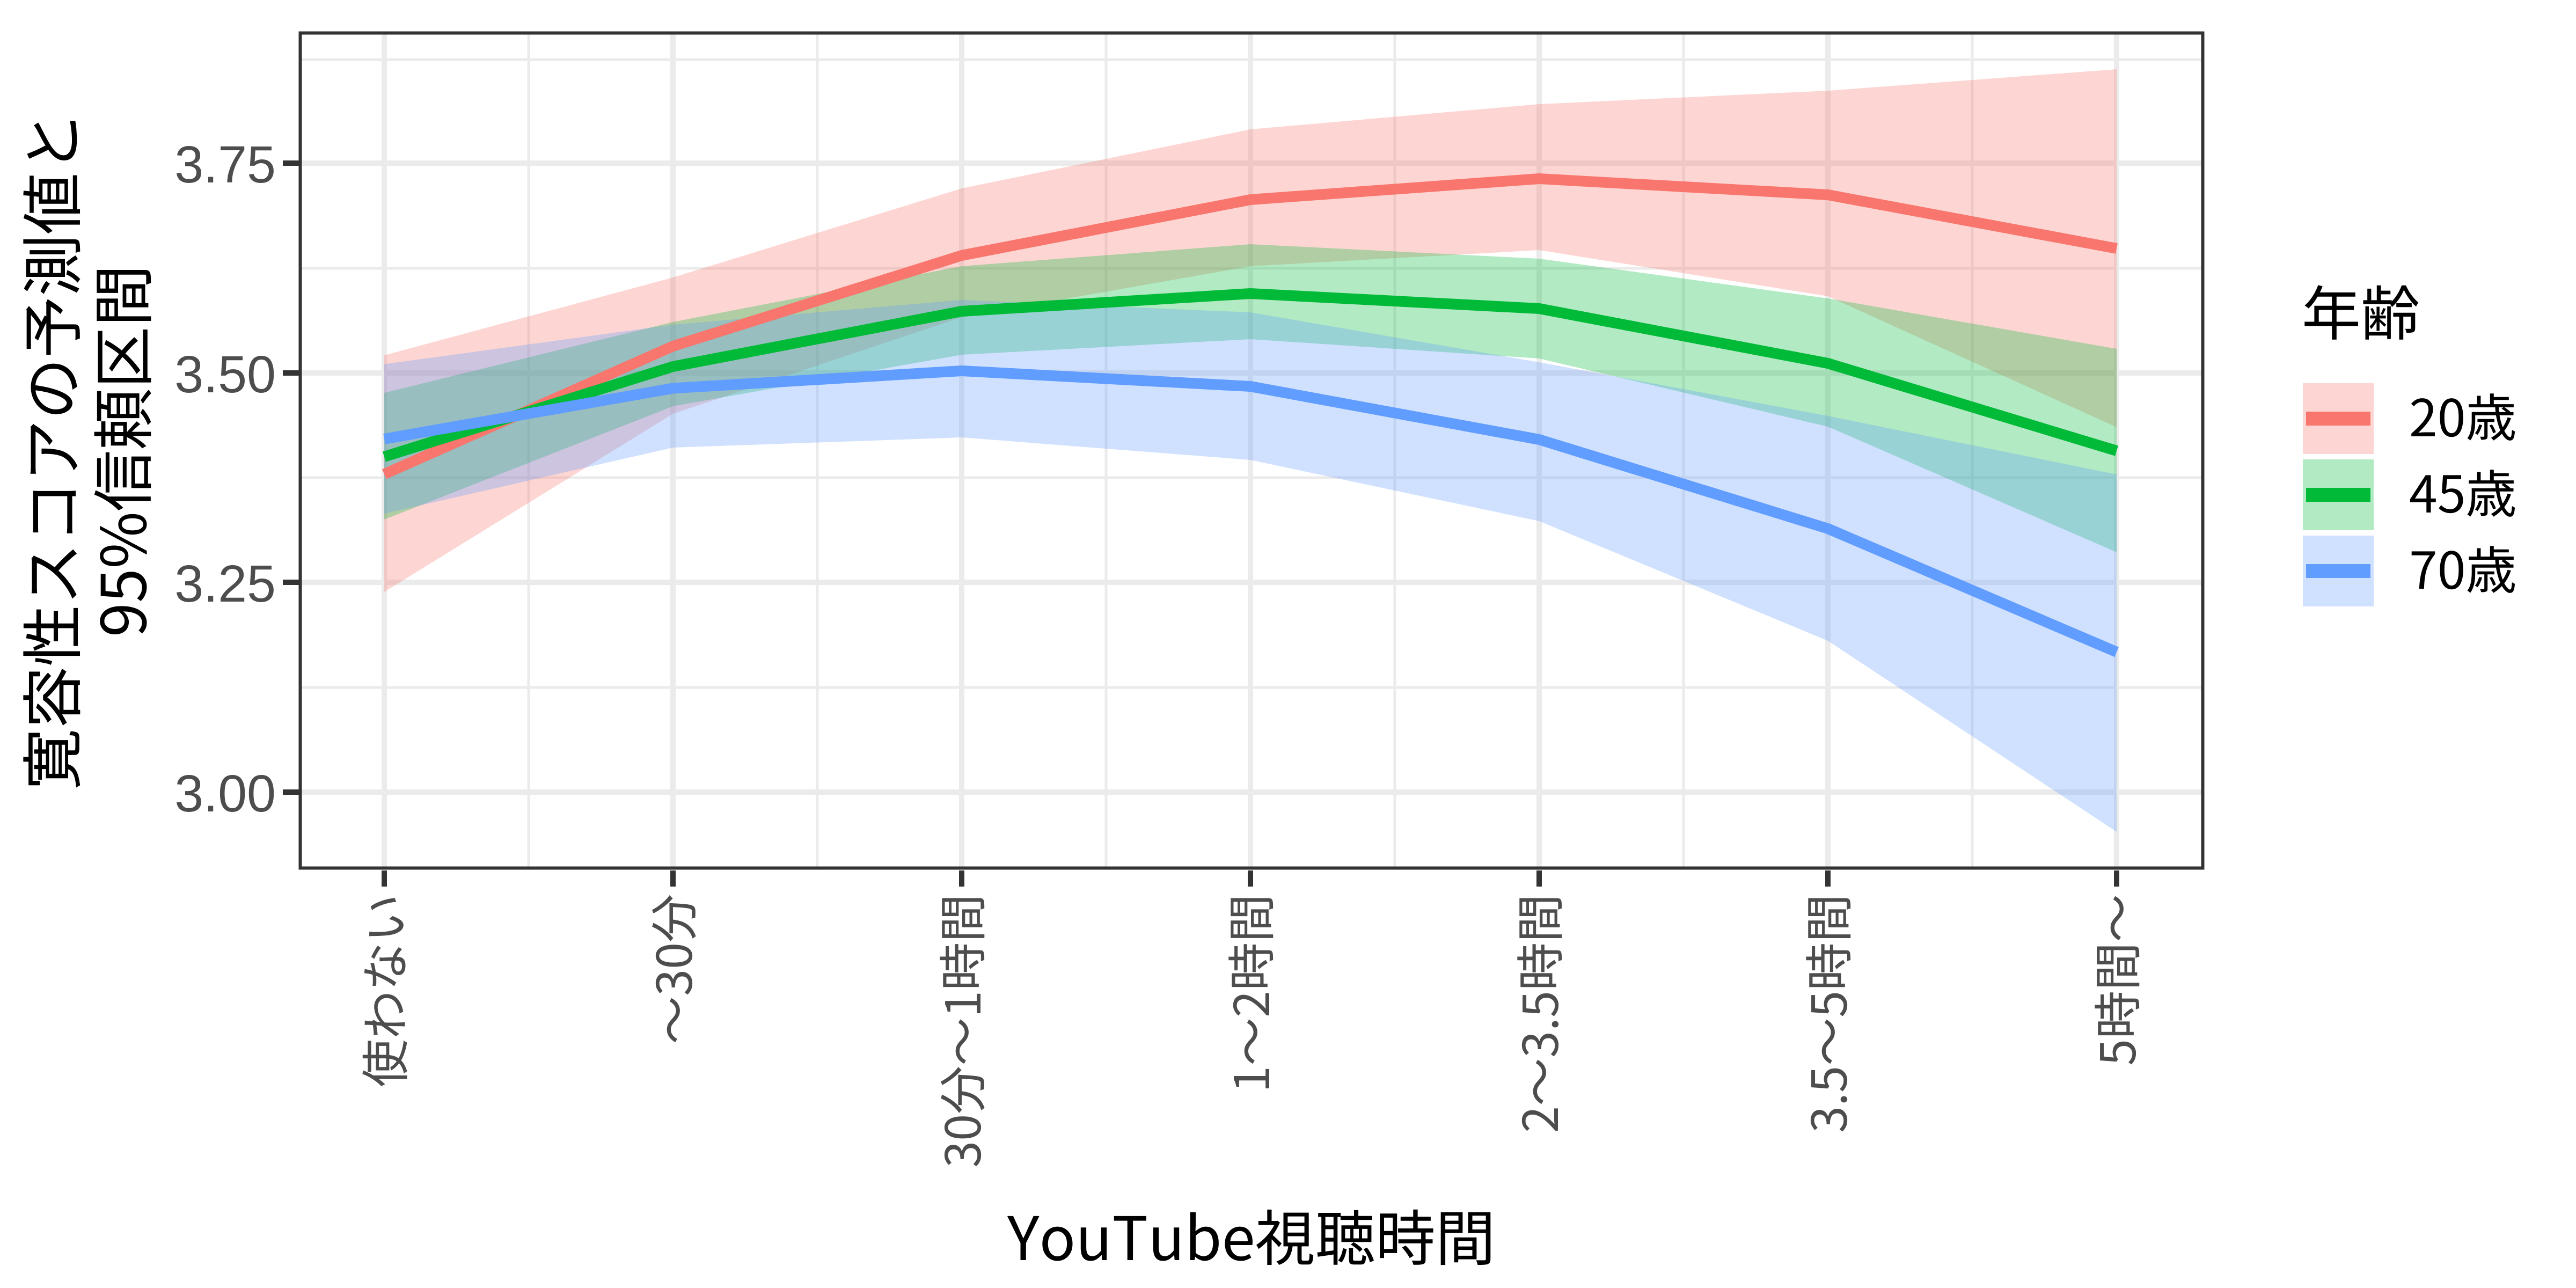 This screenshot has height=1288, width=2576. Describe the element at coordinates (225, 793) in the screenshot. I see `svg-text: 3.00` at that location.